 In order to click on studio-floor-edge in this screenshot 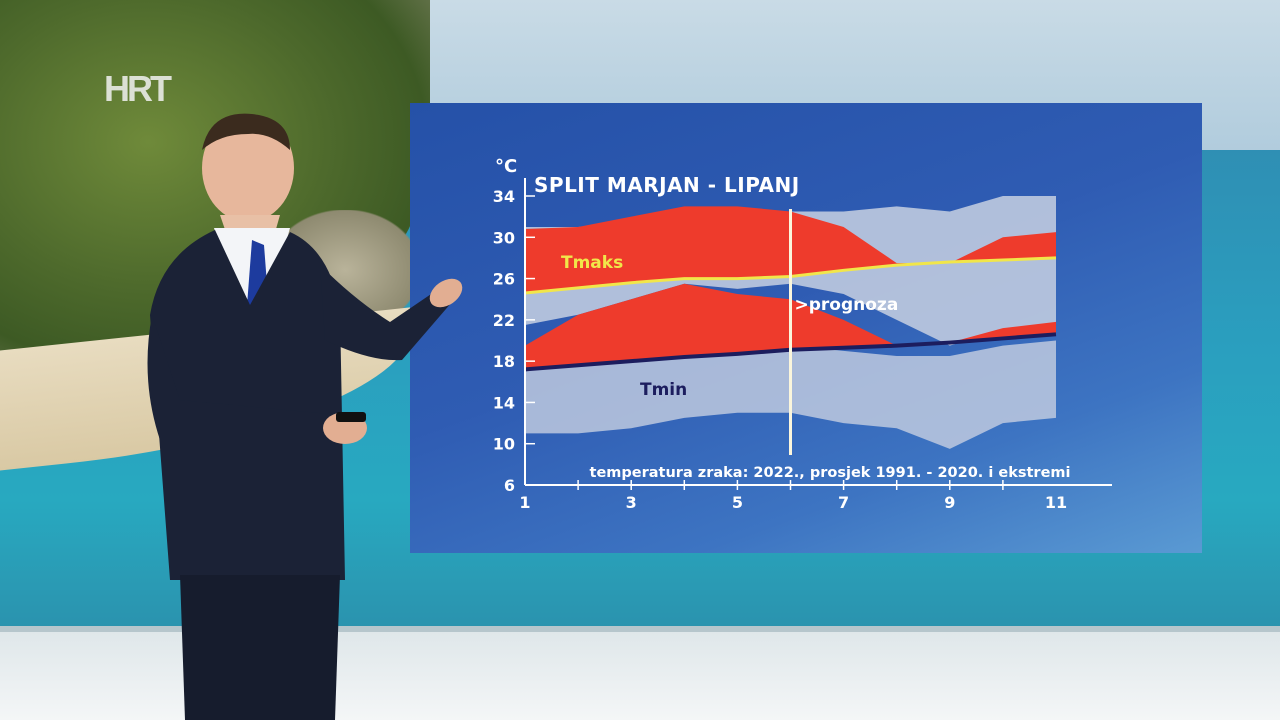, I will do `click(640, 630)`.